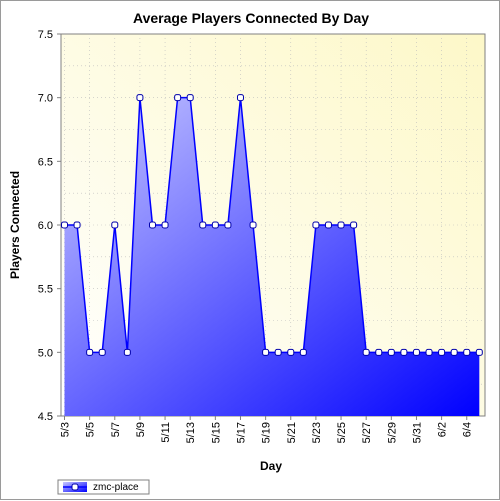 The width and height of the screenshot is (500, 501). I want to click on legend-label: zmc-place, so click(116, 487).